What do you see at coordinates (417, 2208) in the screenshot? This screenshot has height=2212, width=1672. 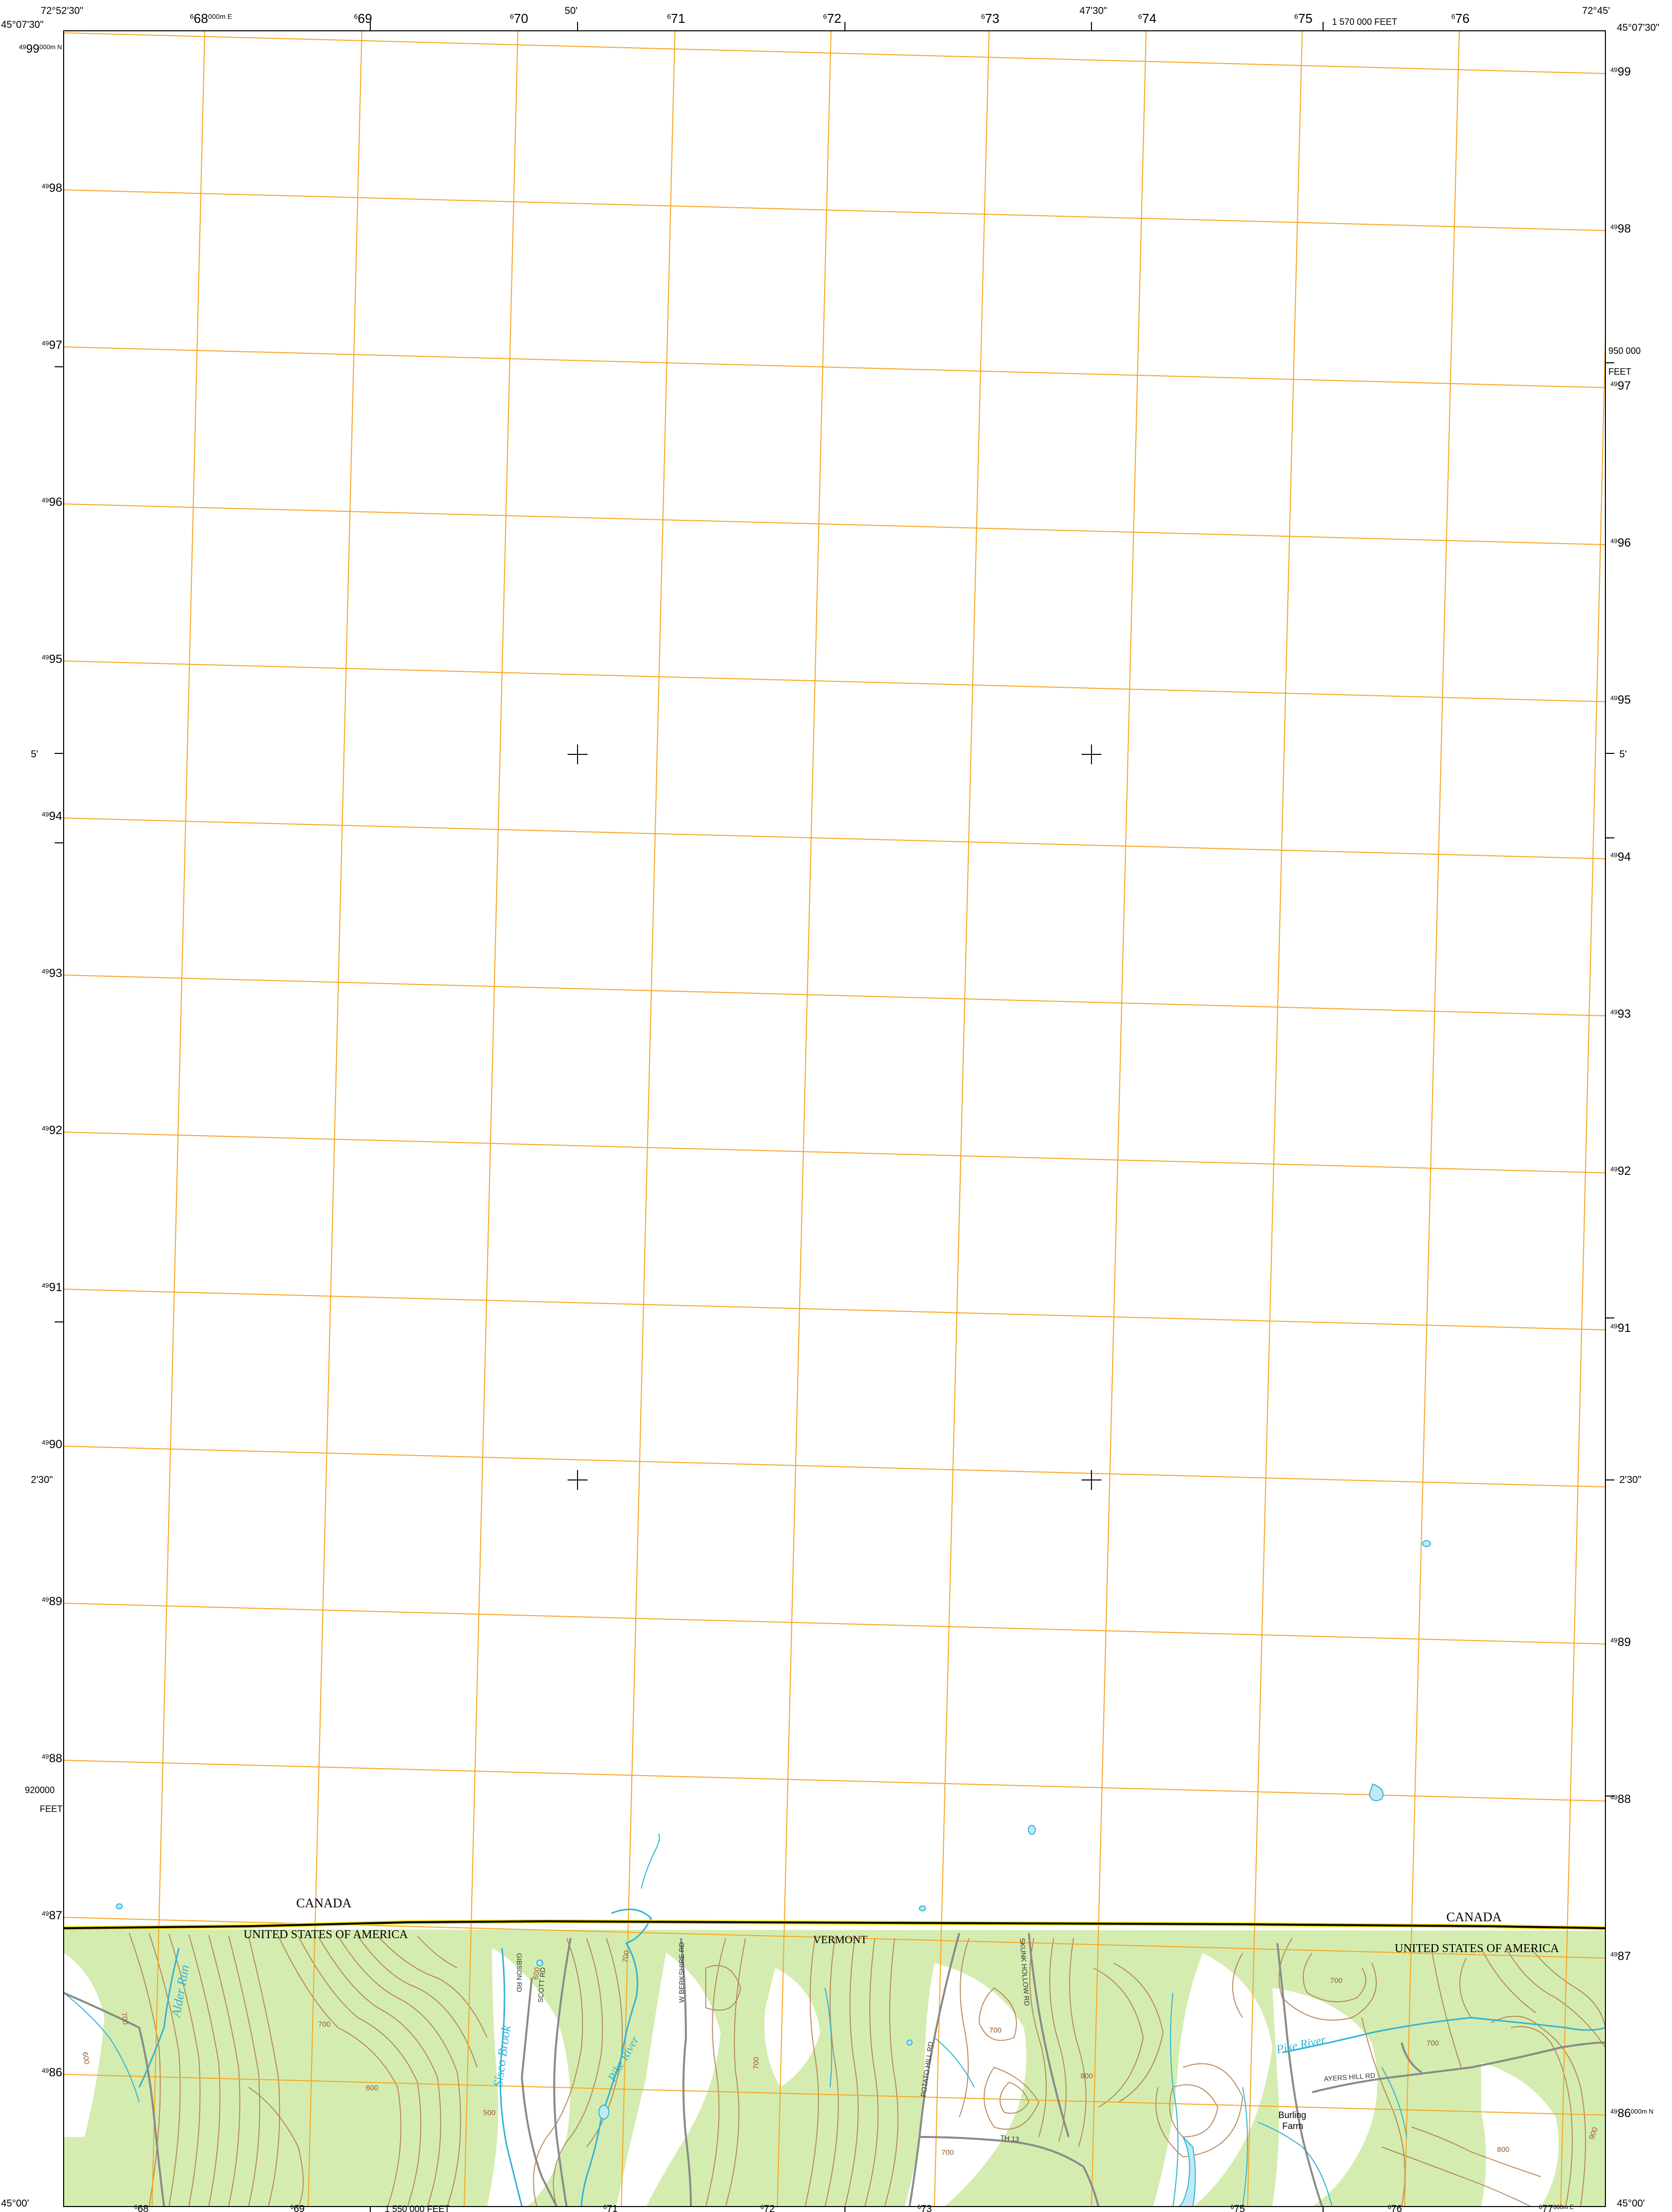 I see `state-plane-bottom: 1 550 000 FEET` at bounding box center [417, 2208].